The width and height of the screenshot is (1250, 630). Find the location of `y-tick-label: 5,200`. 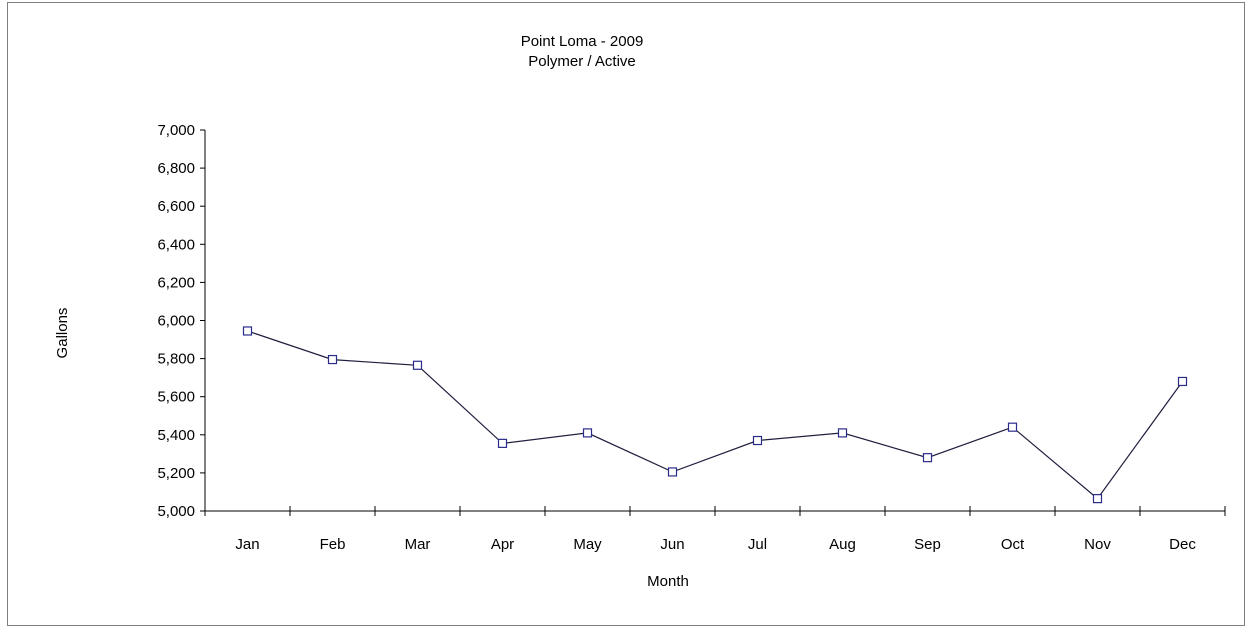

y-tick-label: 5,200 is located at coordinates (176, 473).